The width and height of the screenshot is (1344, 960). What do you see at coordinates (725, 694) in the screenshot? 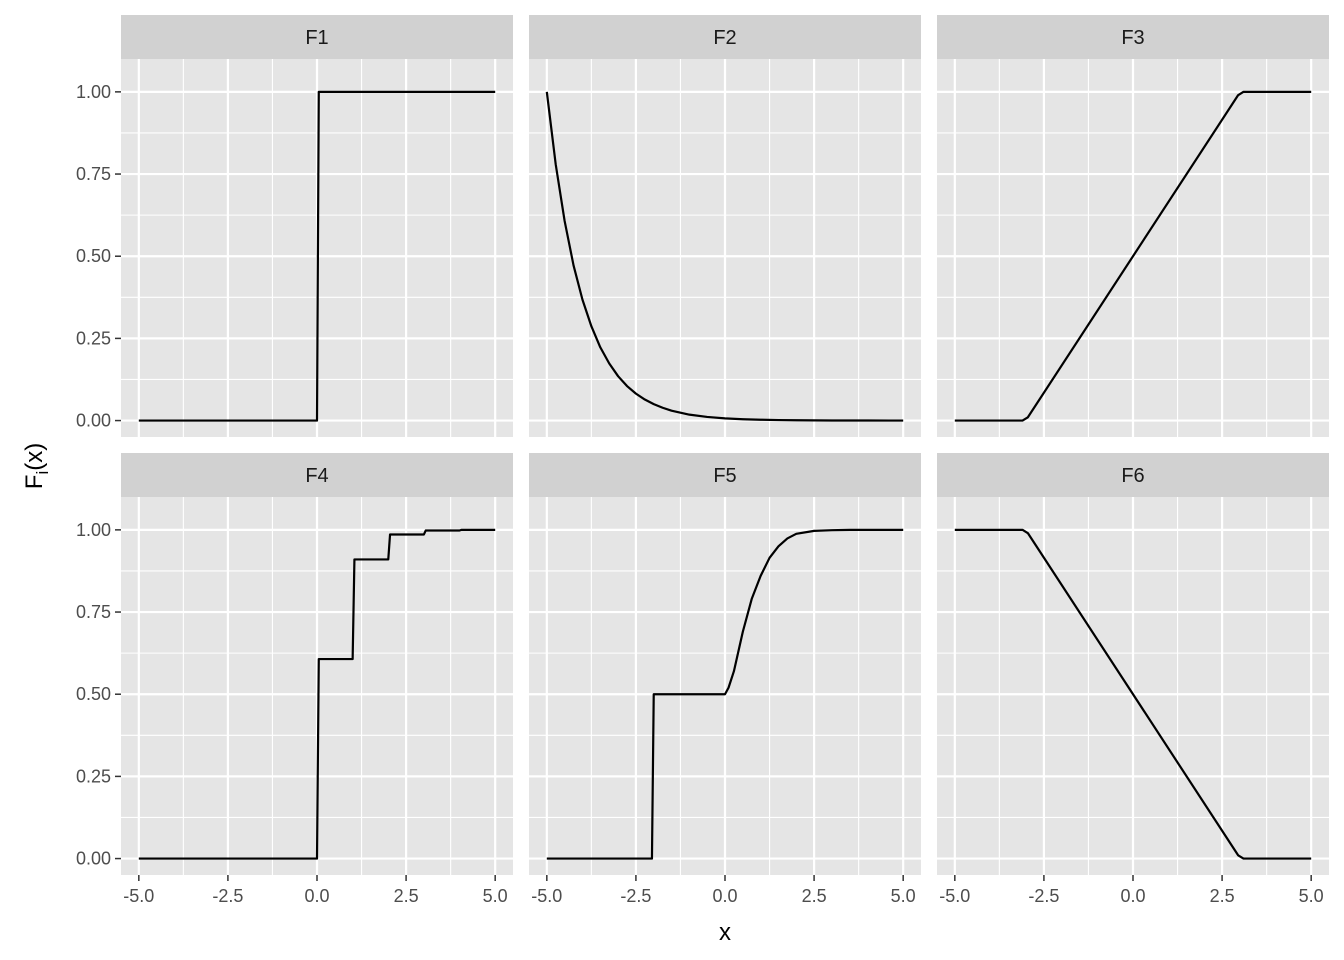
I see `series-line-f5` at bounding box center [725, 694].